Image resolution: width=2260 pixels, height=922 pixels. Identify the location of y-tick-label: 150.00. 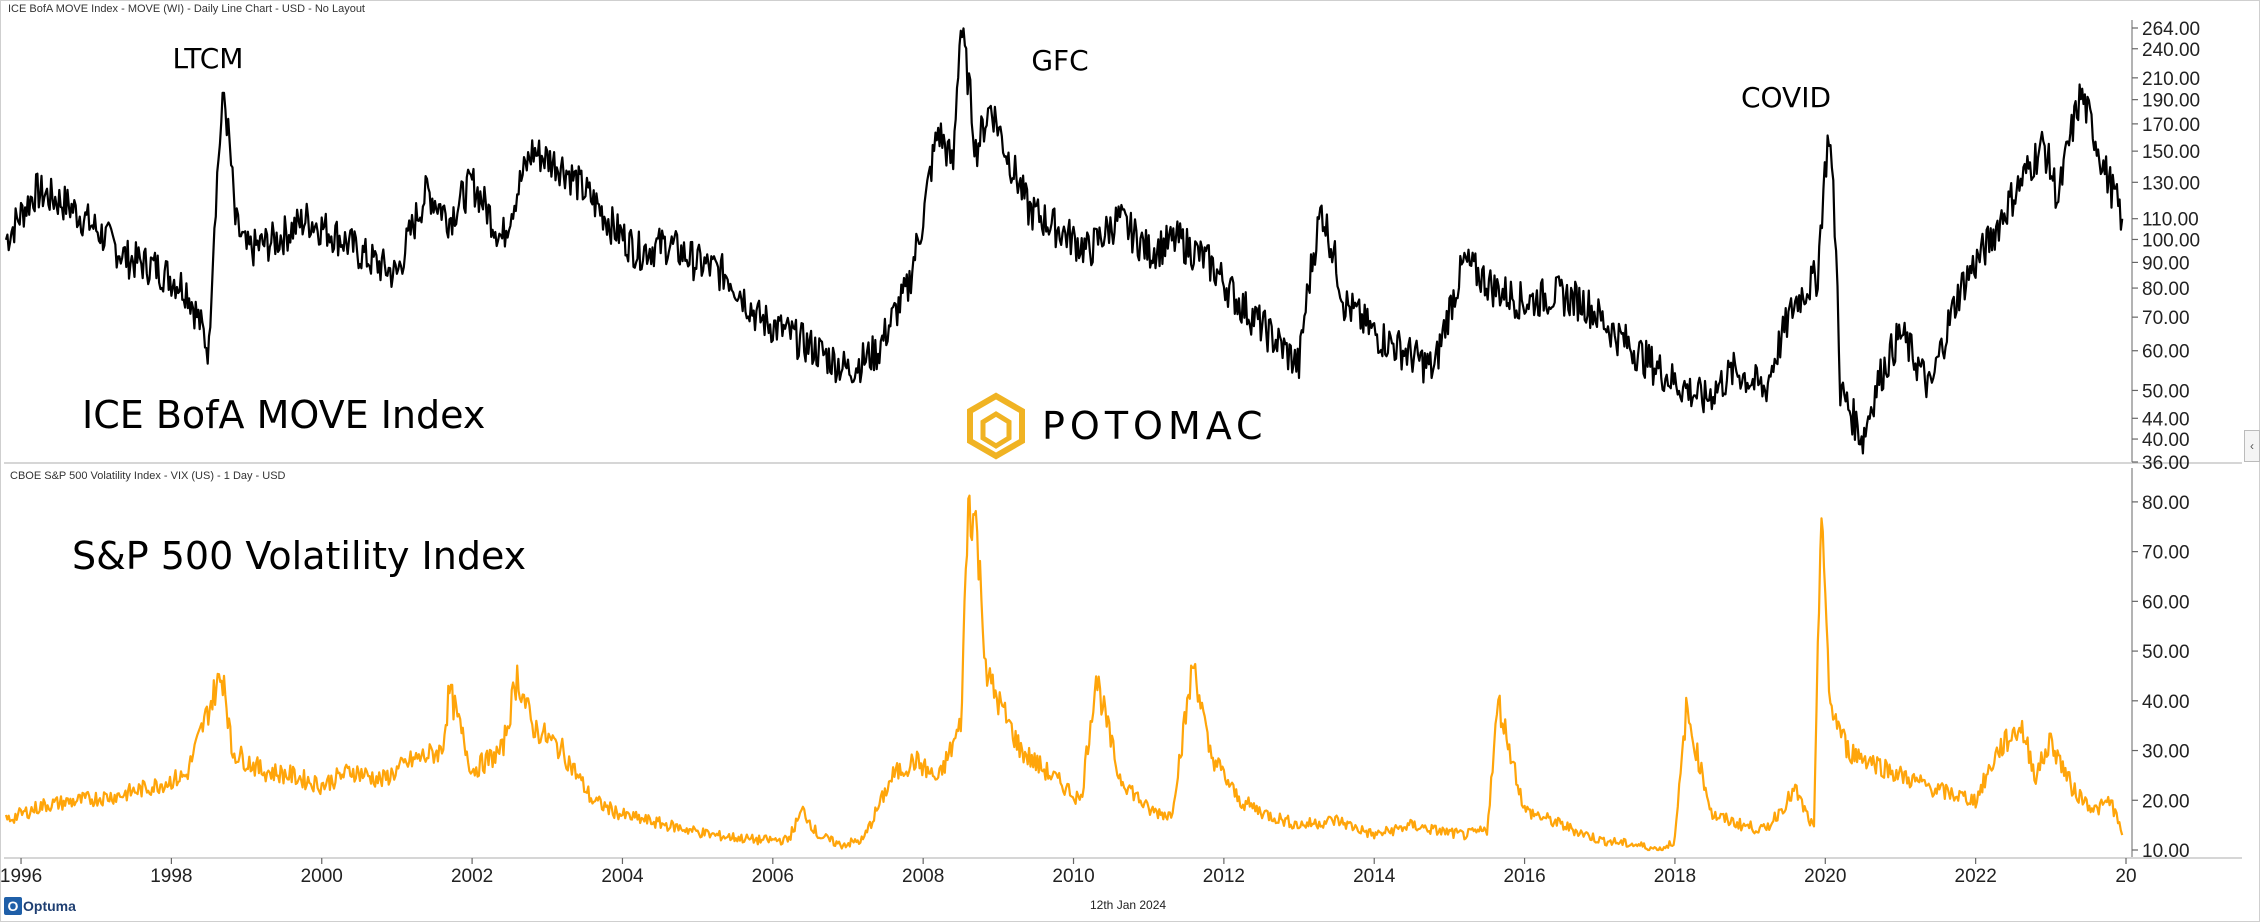
(2171, 152).